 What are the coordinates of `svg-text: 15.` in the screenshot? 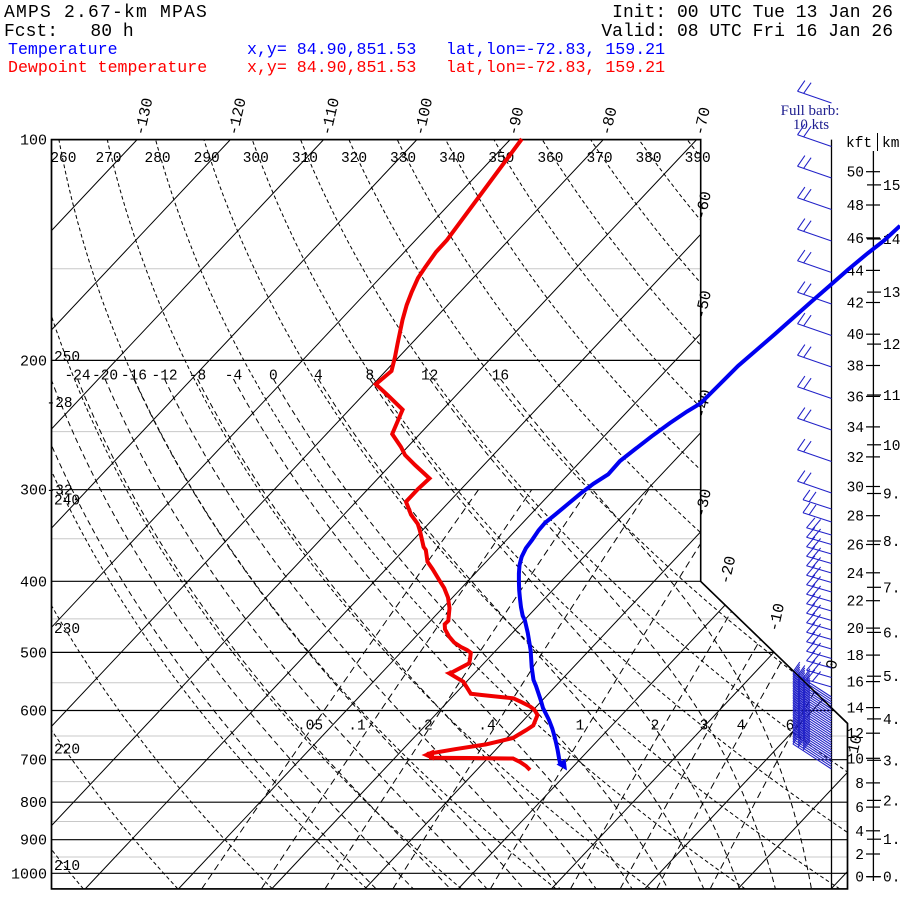 It's located at (891, 187).